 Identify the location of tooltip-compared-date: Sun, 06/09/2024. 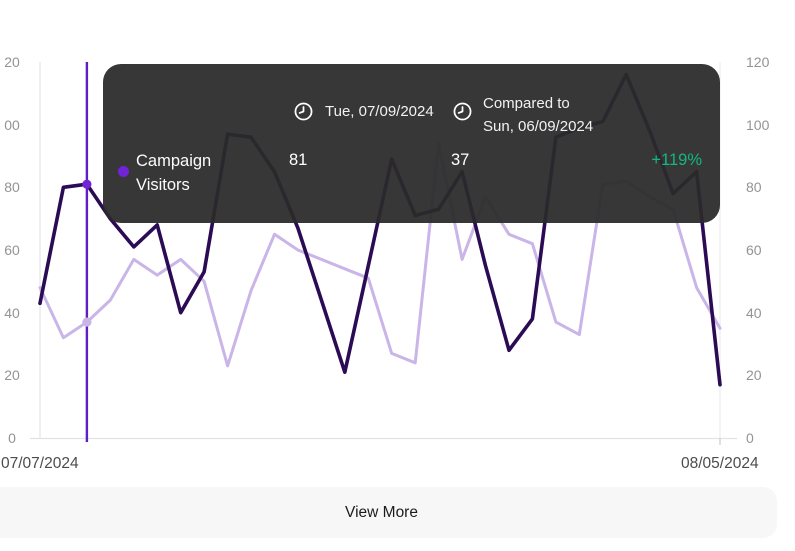
(538, 126).